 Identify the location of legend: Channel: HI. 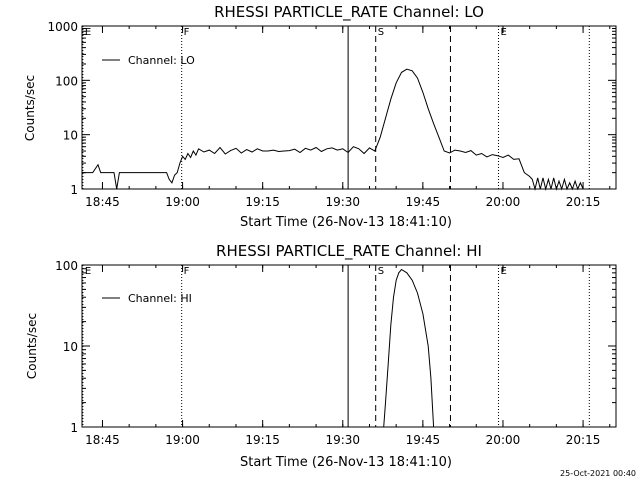
(147, 298).